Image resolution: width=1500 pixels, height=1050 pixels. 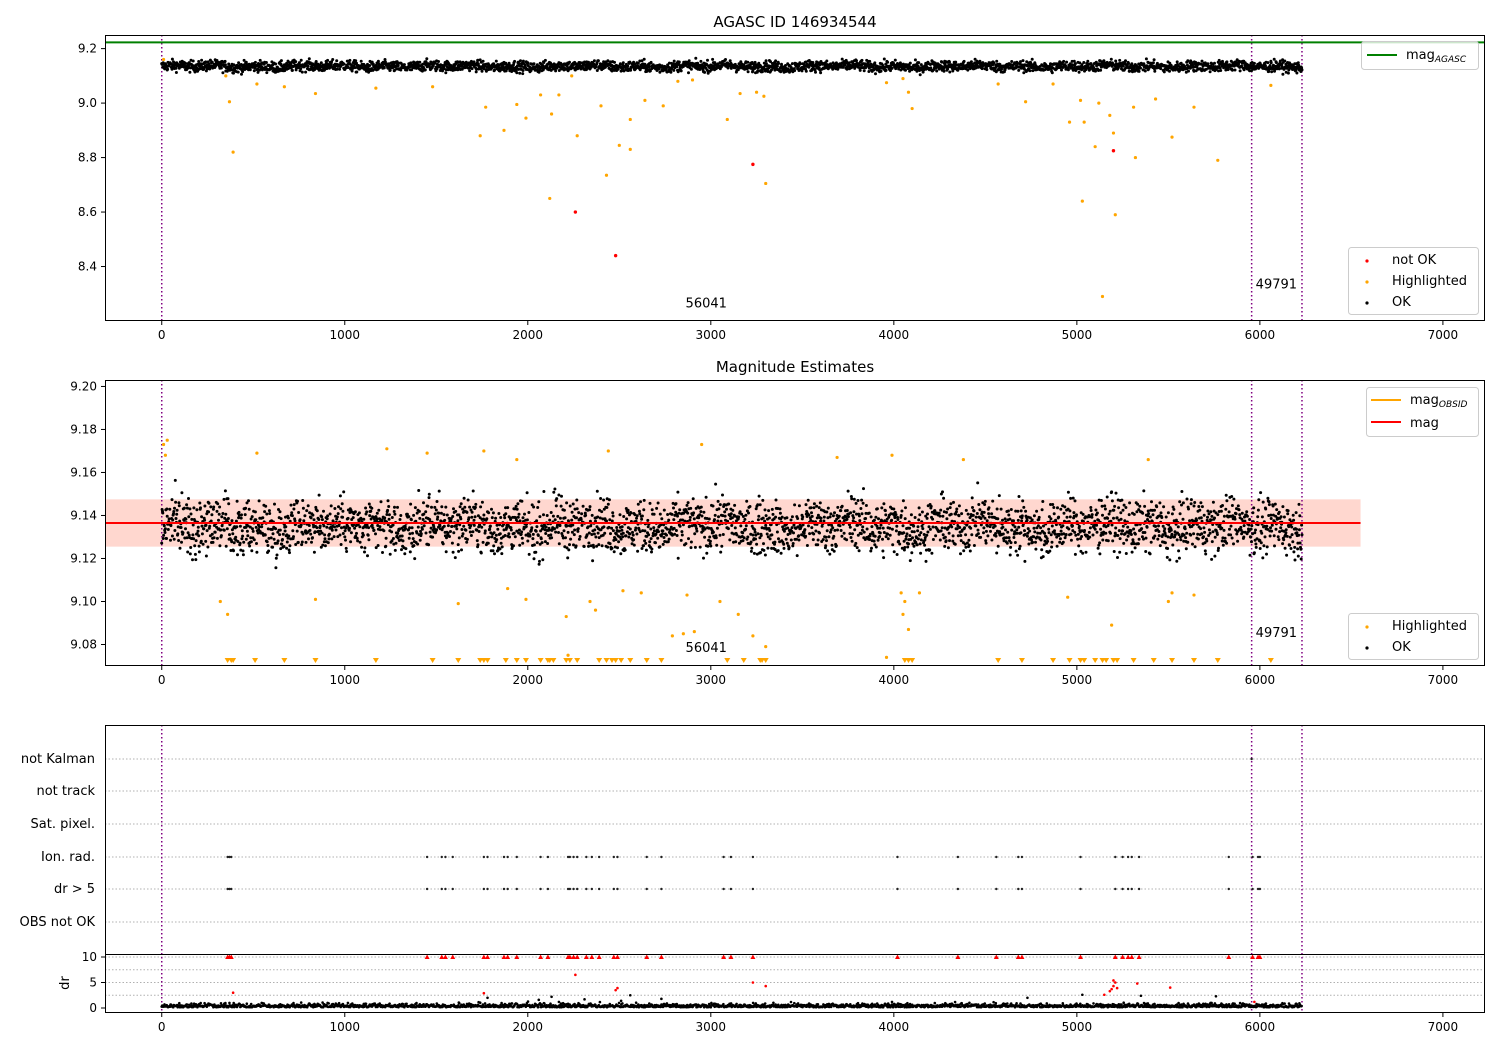 I want to click on not-ok-point, so click(x=575, y=212).